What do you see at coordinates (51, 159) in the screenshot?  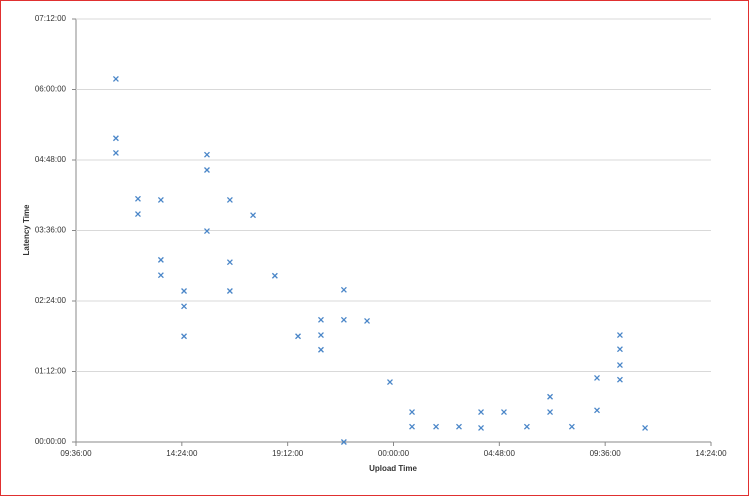 I see `y-tick-label: 04:48:00` at bounding box center [51, 159].